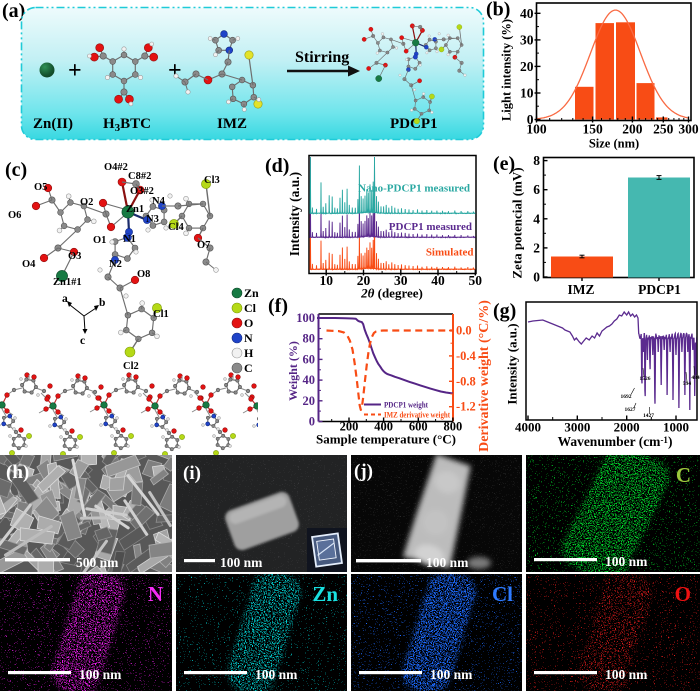  Describe the element at coordinates (536, 160) in the screenshot. I see `svg-text: 8` at that location.